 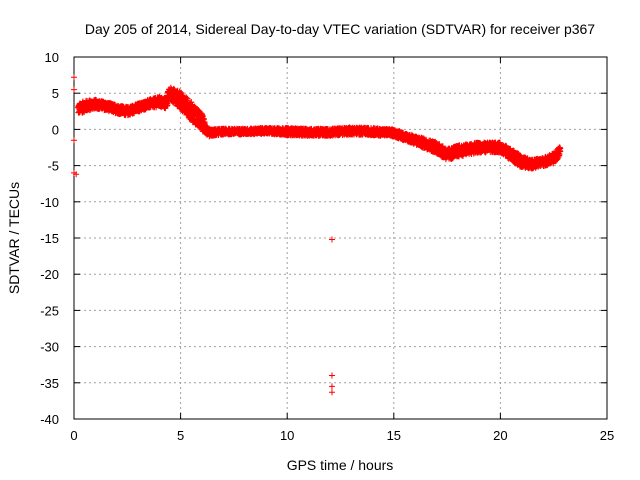 What do you see at coordinates (49, 274) in the screenshot?
I see `y-tick-label: -20` at bounding box center [49, 274].